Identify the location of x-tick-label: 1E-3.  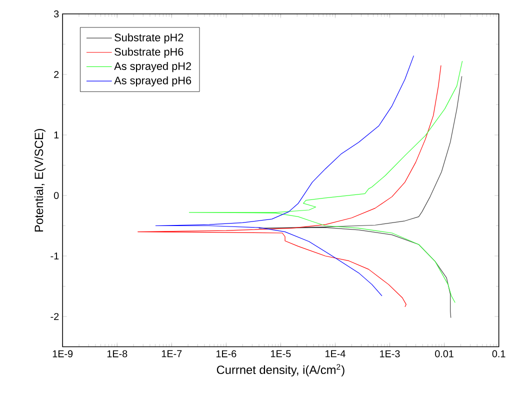
(390, 354).